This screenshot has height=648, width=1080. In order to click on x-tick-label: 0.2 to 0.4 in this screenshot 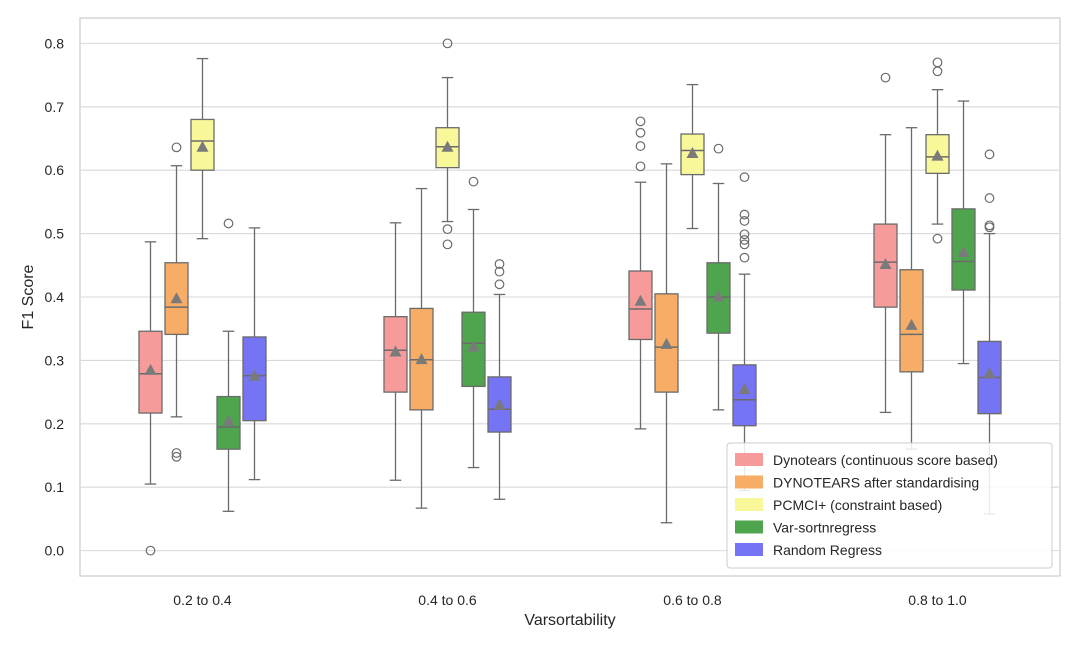, I will do `click(202, 600)`.